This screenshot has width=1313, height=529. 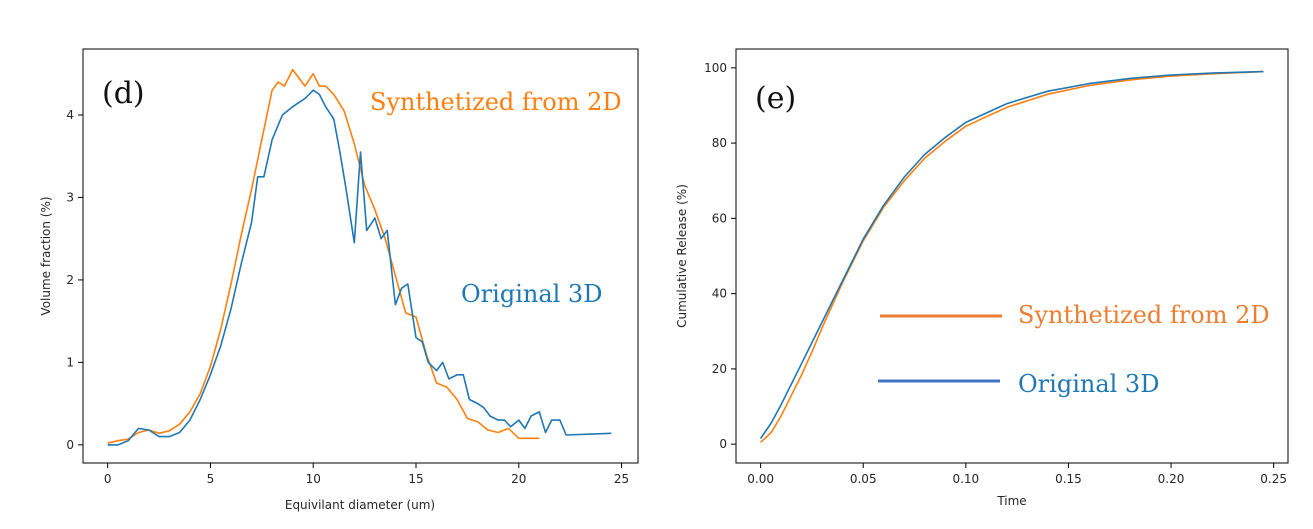 What do you see at coordinates (70, 445) in the screenshot?
I see `y-tick-label-d: 0` at bounding box center [70, 445].